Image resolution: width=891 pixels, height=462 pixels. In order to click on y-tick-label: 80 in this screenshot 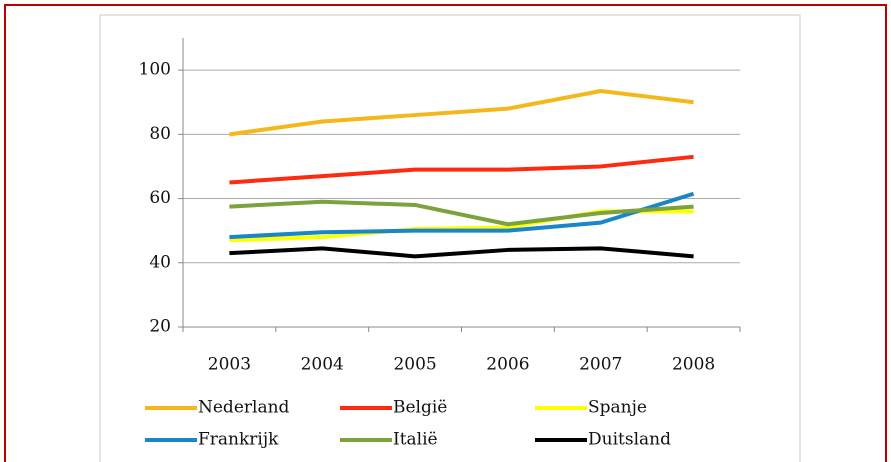, I will do `click(160, 134)`.